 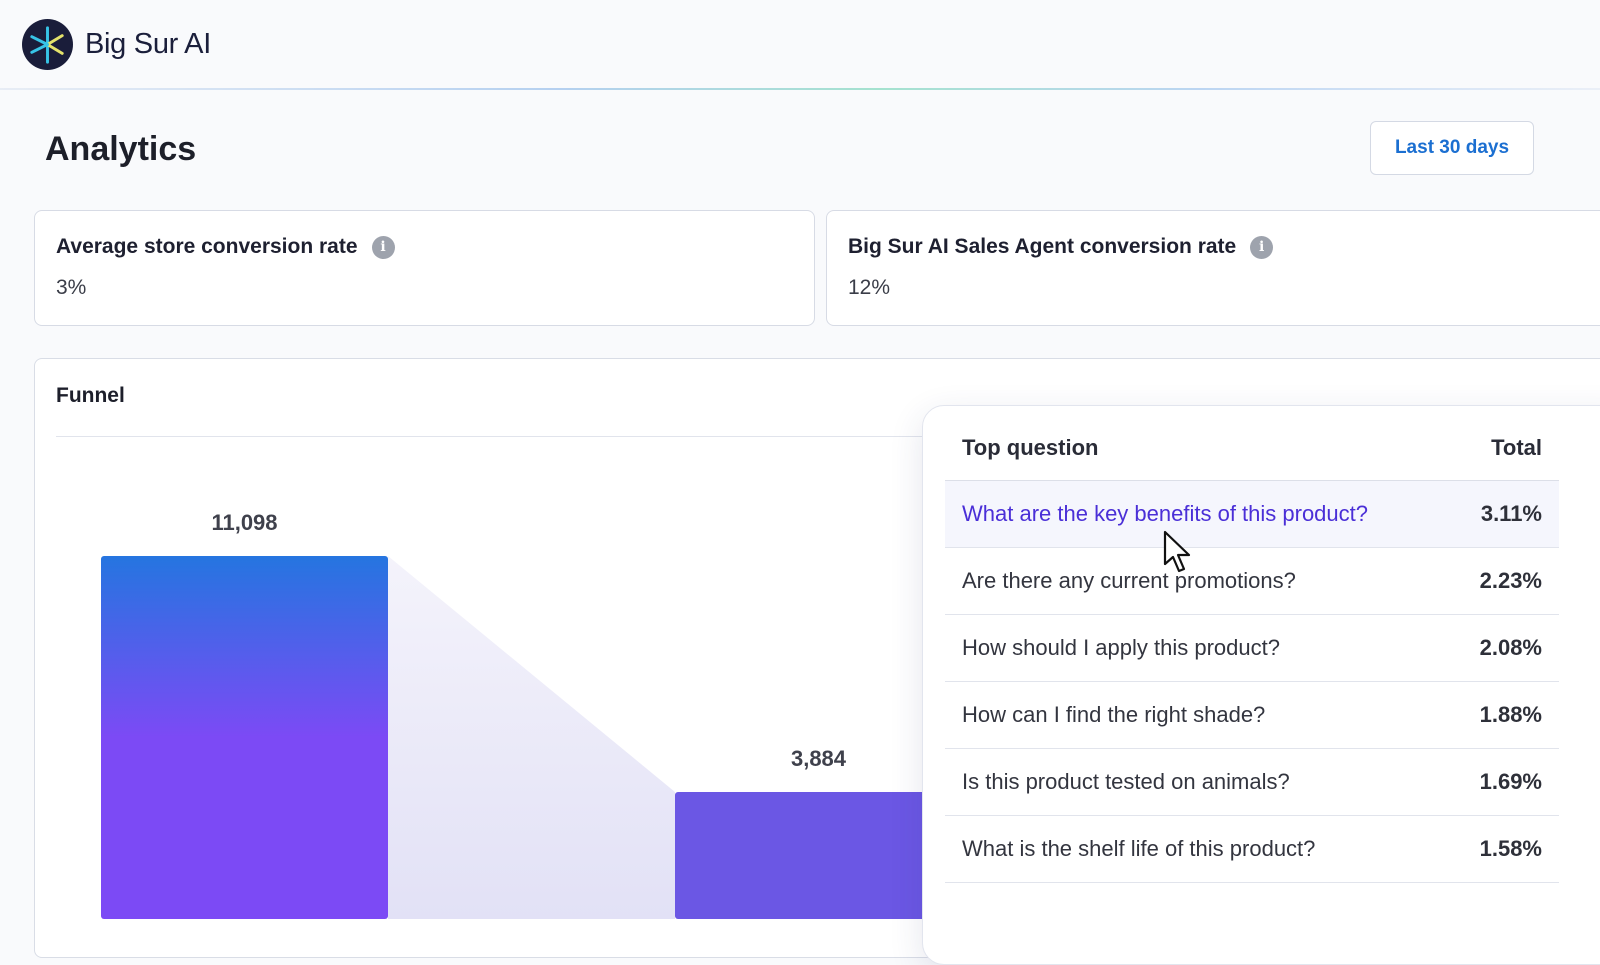 What do you see at coordinates (531, 737) in the screenshot?
I see `funnel-connector` at bounding box center [531, 737].